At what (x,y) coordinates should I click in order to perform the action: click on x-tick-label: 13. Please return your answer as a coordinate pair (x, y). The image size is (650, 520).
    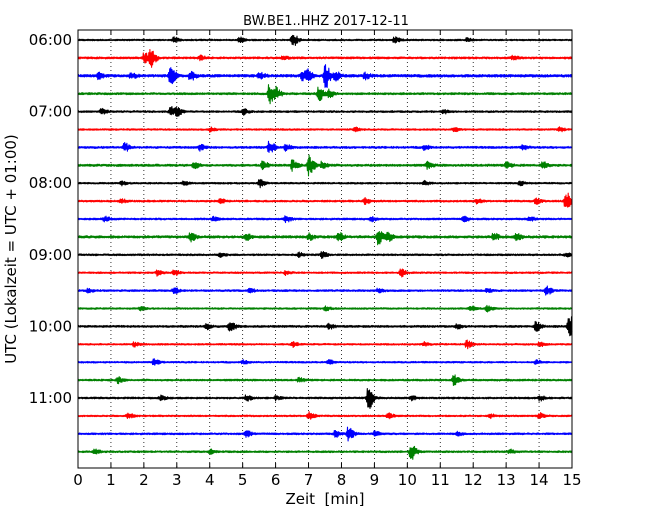
    Looking at the image, I should click on (506, 480).